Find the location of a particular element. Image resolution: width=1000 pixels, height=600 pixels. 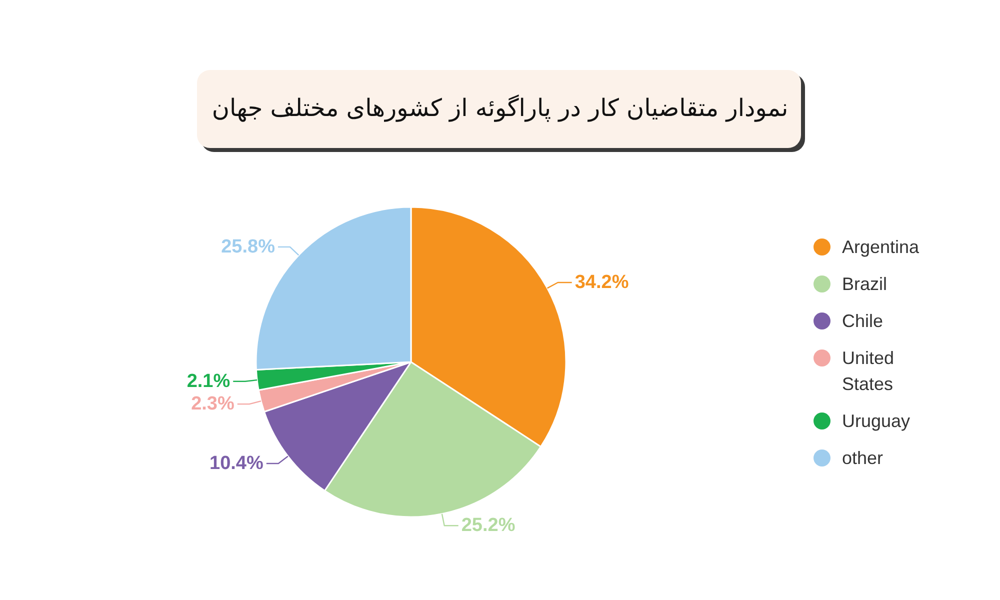

legend-label: Chile is located at coordinates (863, 321).